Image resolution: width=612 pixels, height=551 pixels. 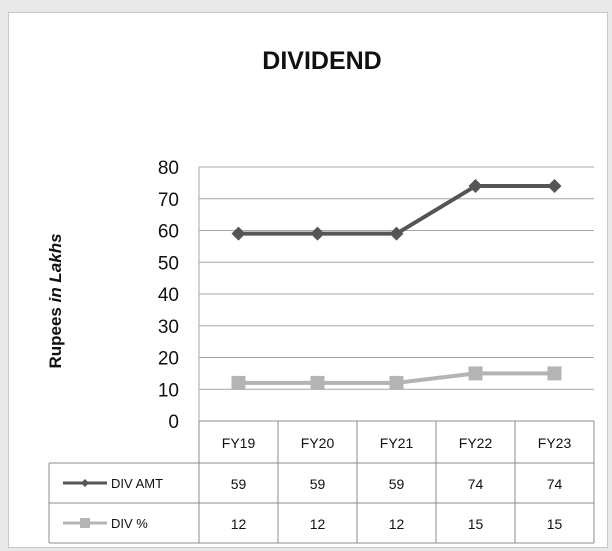 I want to click on y-tick-label: 40, so click(x=168, y=295).